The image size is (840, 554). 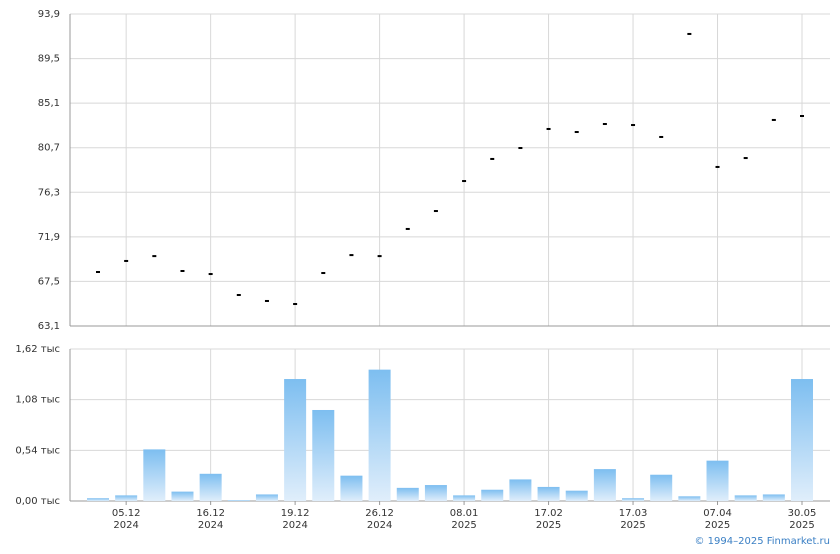 I want to click on x-tick-label: 07.04, so click(x=717, y=513).